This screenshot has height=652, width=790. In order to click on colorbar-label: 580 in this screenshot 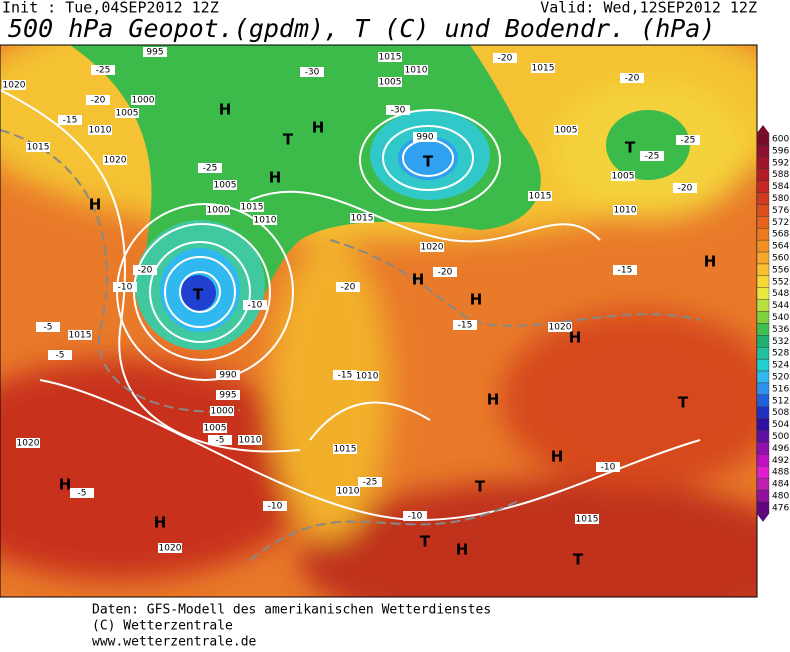, I will do `click(780, 199)`.